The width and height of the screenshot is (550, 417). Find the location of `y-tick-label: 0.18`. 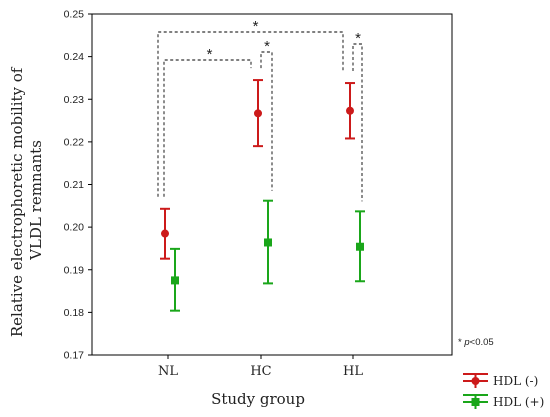

y-tick-label: 0.18 is located at coordinates (74, 313).